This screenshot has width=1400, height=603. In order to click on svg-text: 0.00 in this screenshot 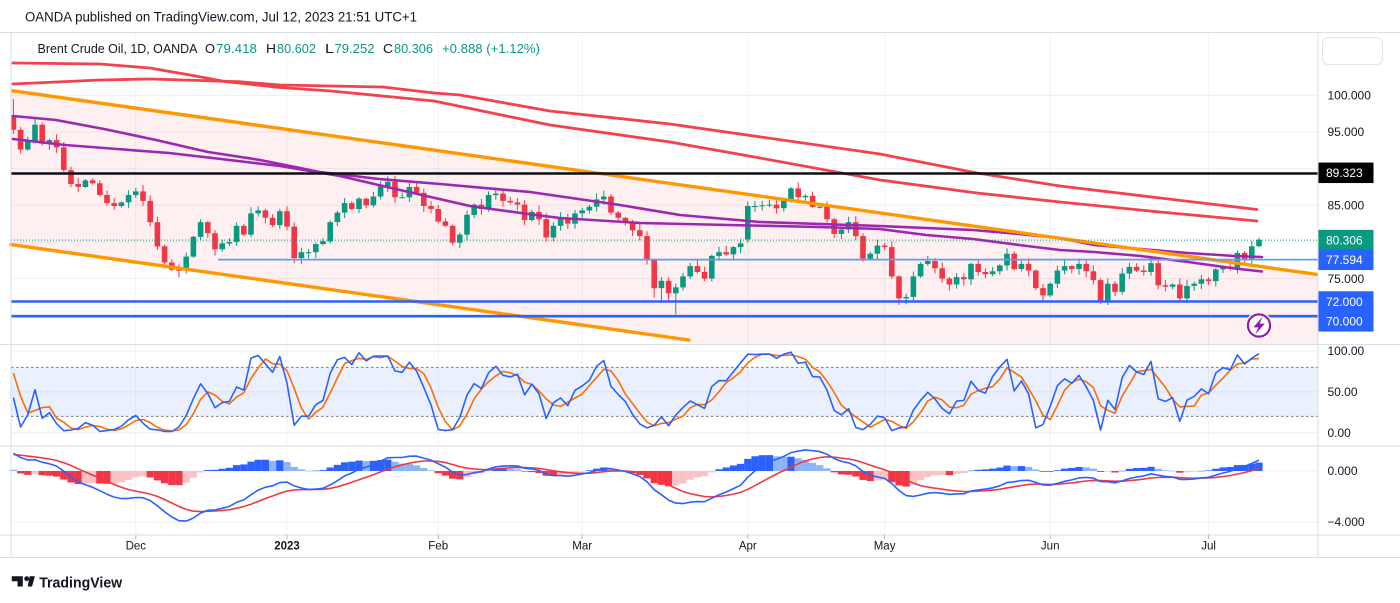, I will do `click(1340, 433)`.